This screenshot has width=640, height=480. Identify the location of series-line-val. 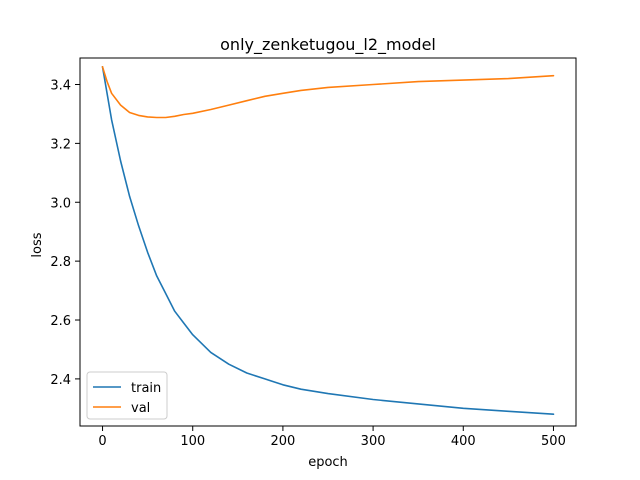
(328, 92).